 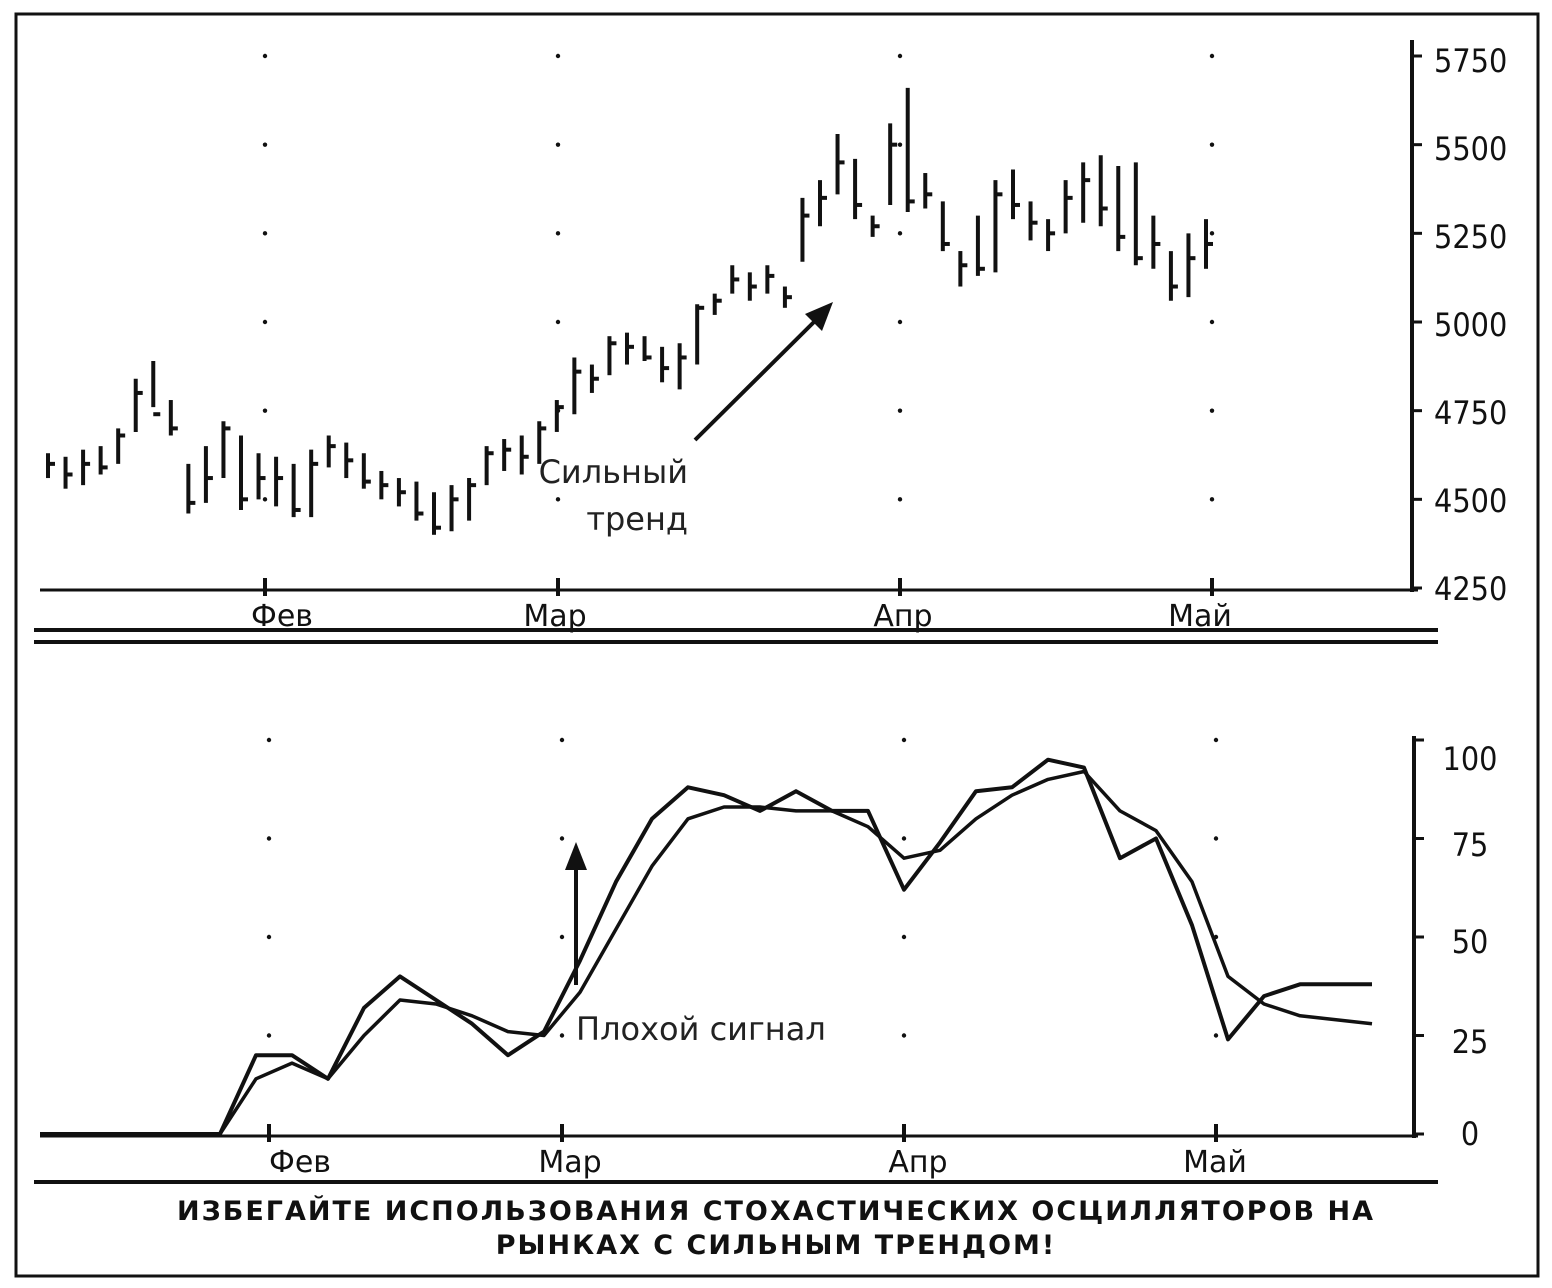 I want to click on stochastic-y-tick-label: 0, so click(x=1470, y=1134).